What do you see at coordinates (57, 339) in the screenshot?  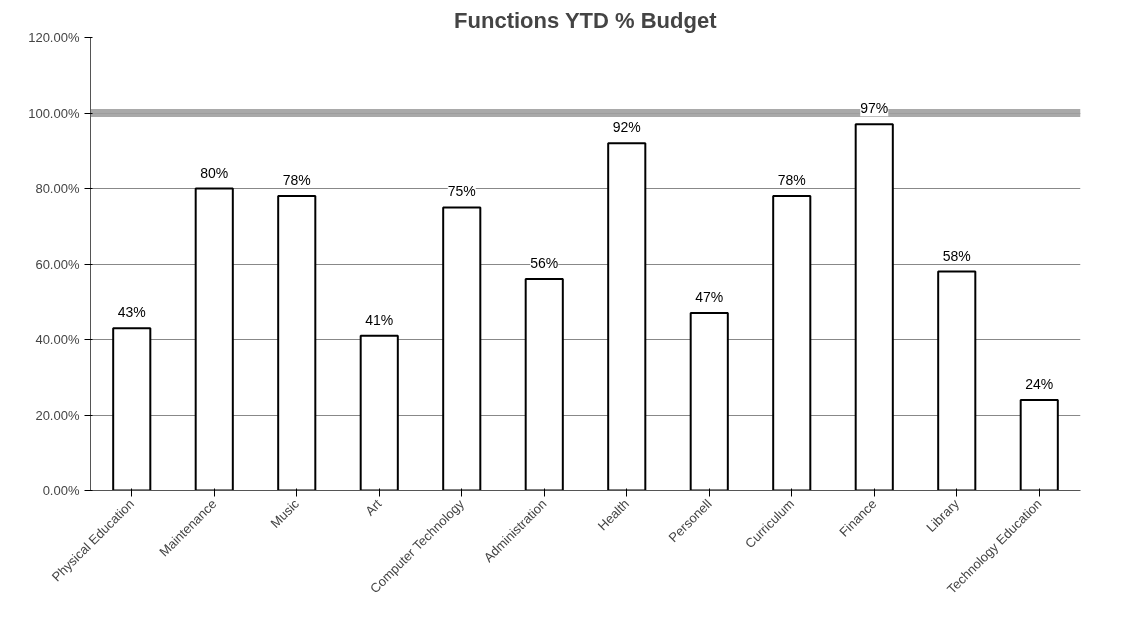 I see `y-tick-label: 40.00%` at bounding box center [57, 339].